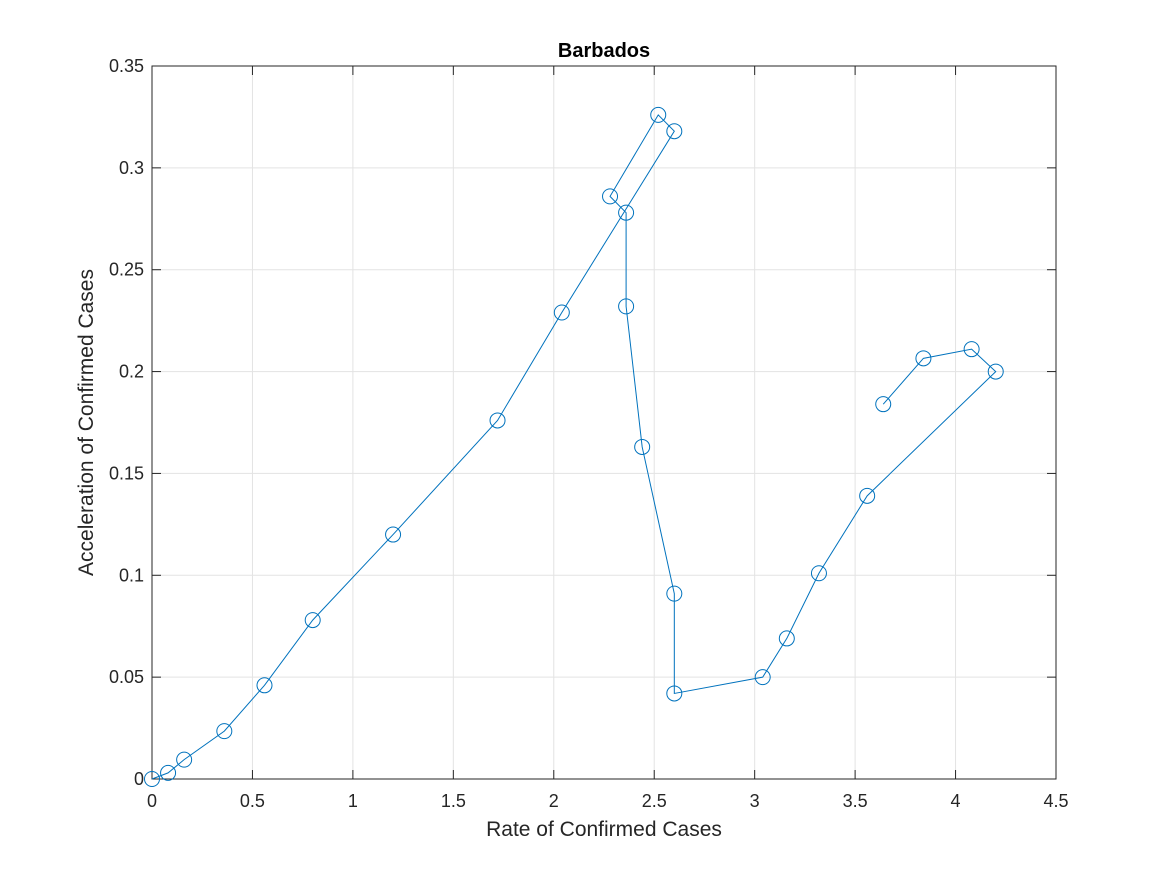  I want to click on y-tick-labels: 0 0.05 0.1 0.15 0.2 0.25 0.3 0.35, so click(126, 422).